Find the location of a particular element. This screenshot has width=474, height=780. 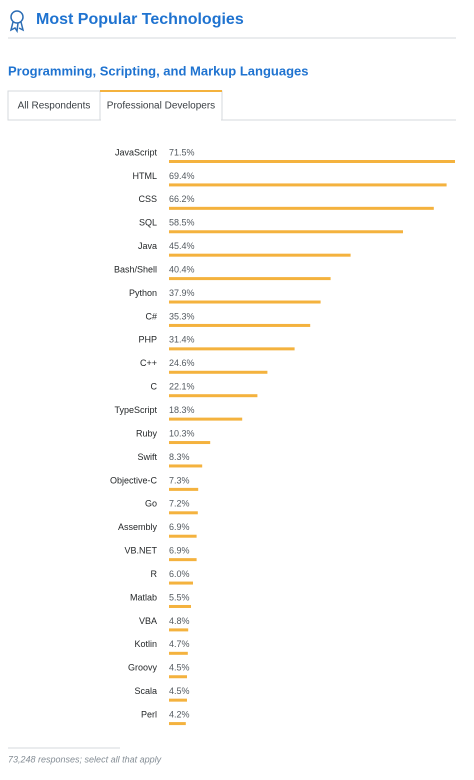

category-label: Go is located at coordinates (151, 504).